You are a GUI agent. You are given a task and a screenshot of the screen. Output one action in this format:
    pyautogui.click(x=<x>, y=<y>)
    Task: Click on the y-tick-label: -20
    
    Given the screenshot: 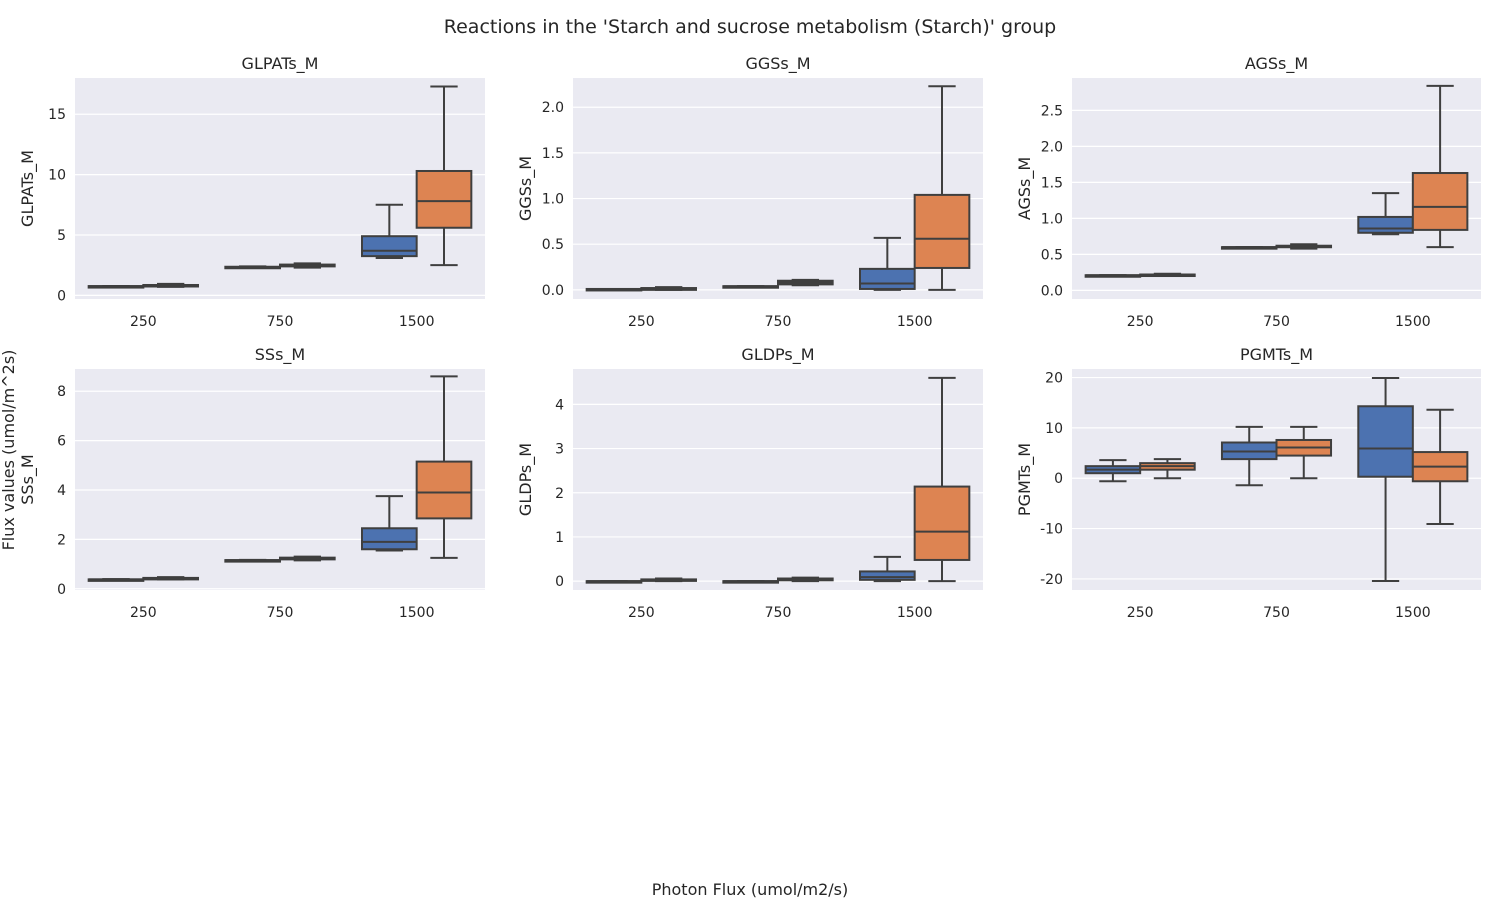 What is the action you would take?
    pyautogui.click(x=1051, y=580)
    